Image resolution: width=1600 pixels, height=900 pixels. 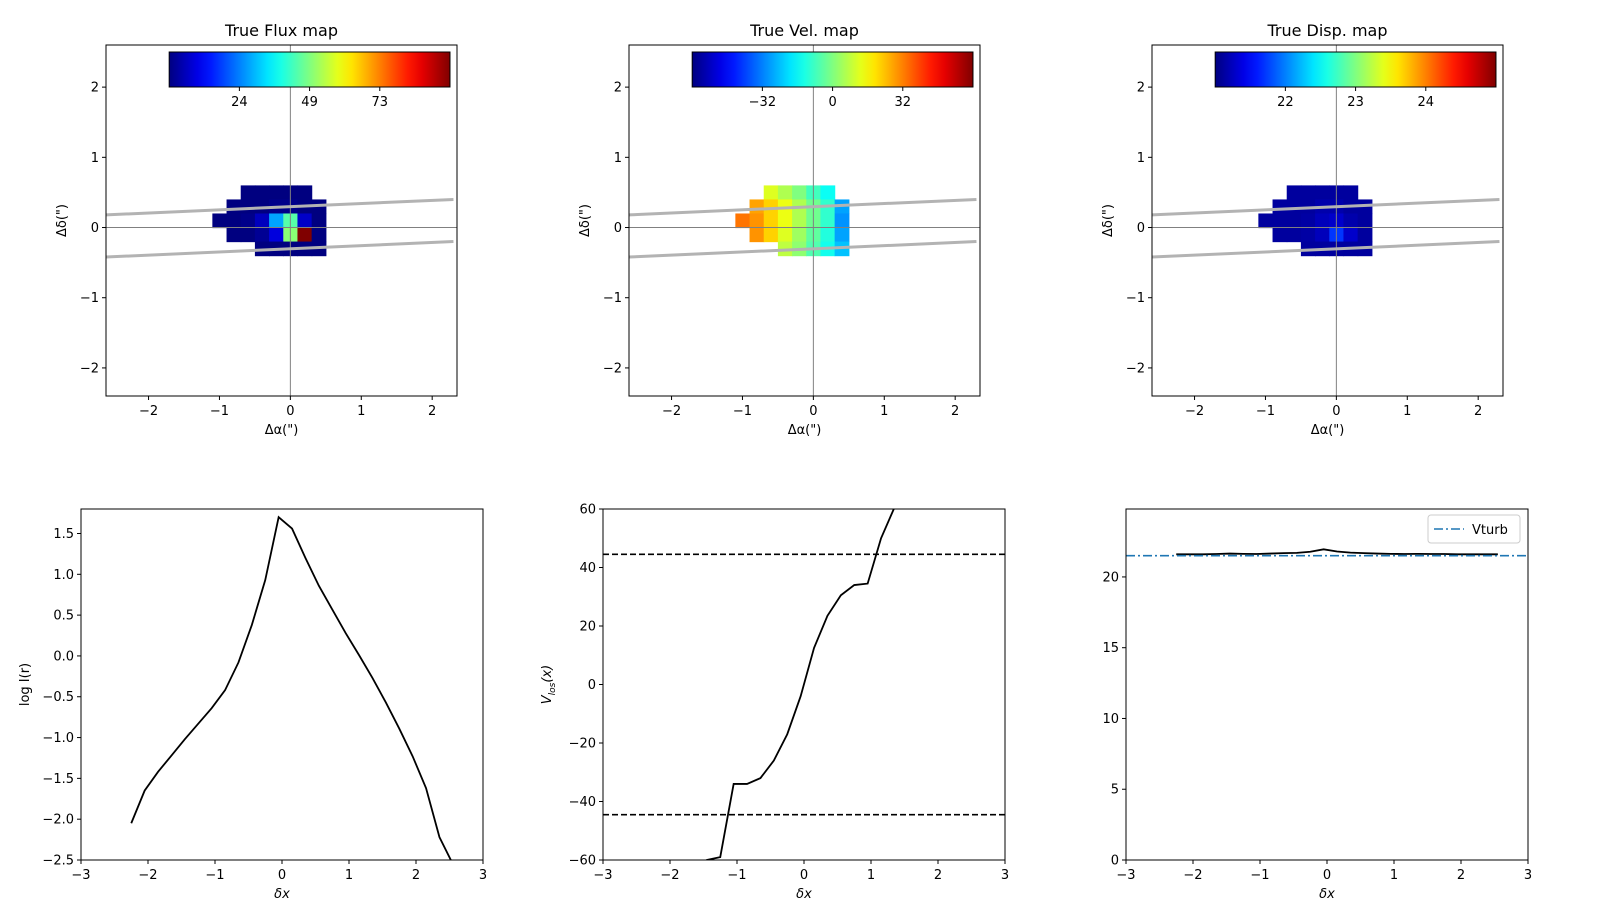 I want to click on y-axis-label-sub: los, so click(x=553, y=688).